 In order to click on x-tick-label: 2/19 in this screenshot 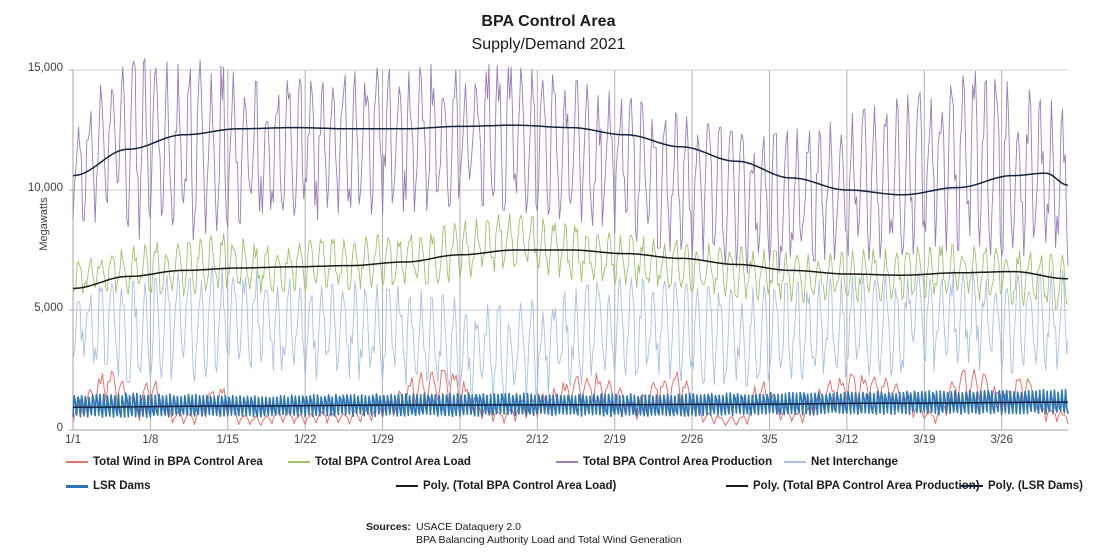, I will do `click(614, 440)`.